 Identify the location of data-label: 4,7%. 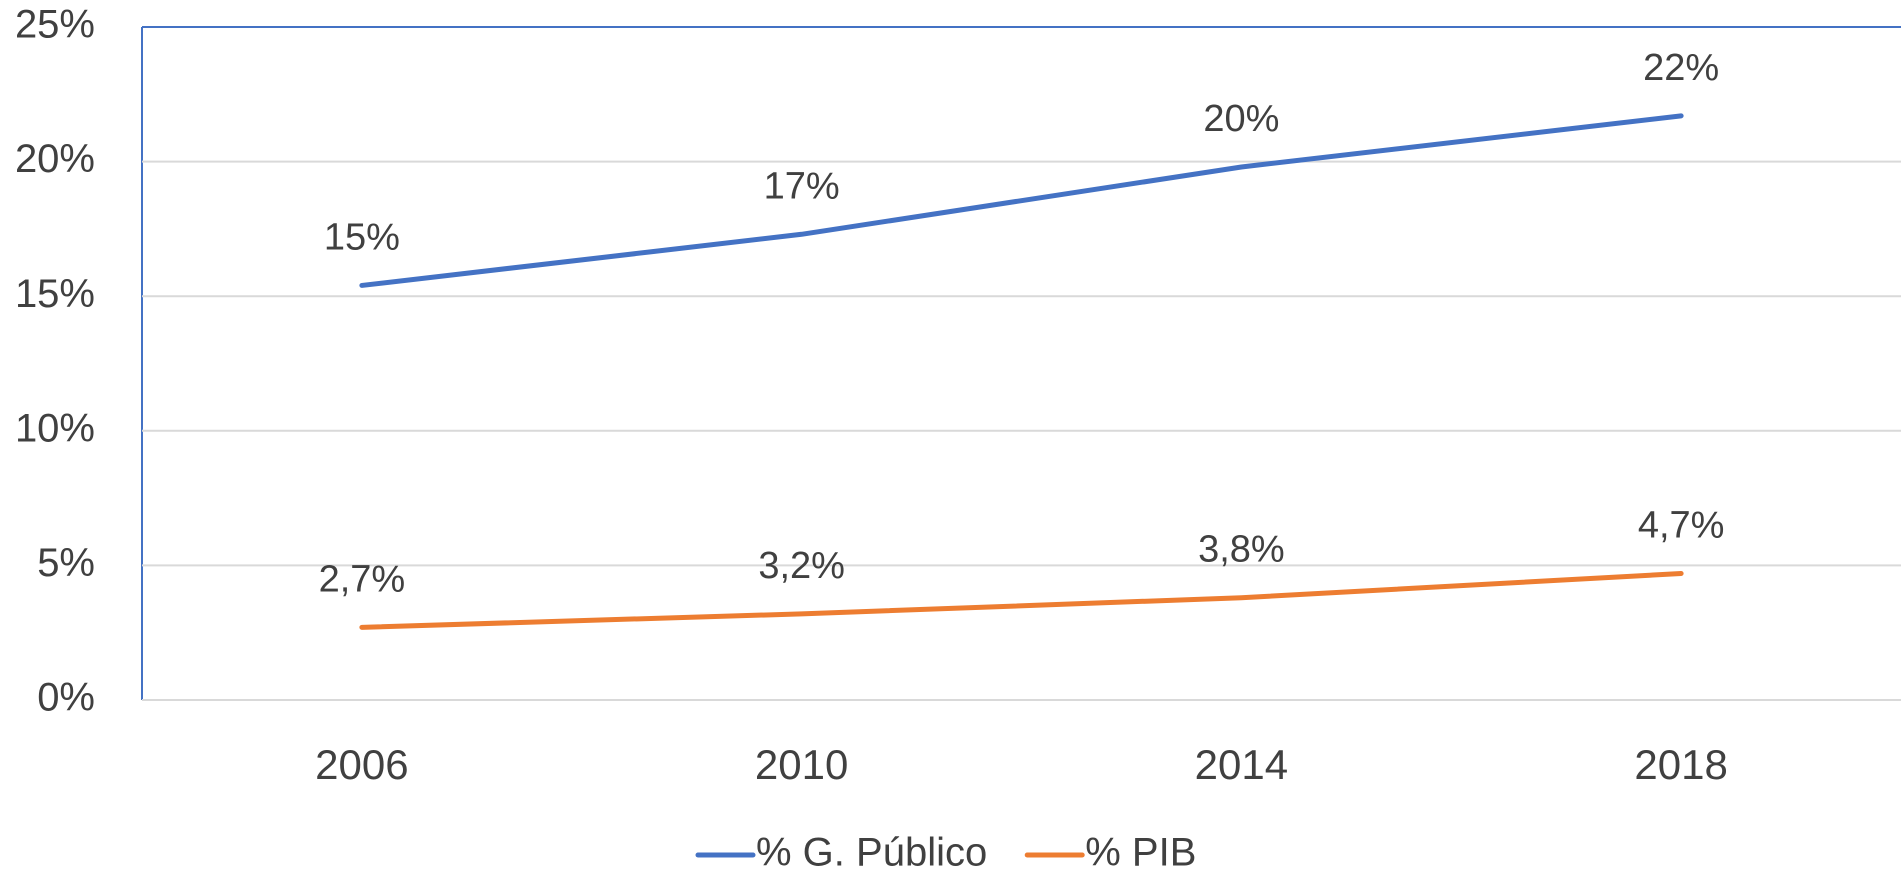
(1681, 526).